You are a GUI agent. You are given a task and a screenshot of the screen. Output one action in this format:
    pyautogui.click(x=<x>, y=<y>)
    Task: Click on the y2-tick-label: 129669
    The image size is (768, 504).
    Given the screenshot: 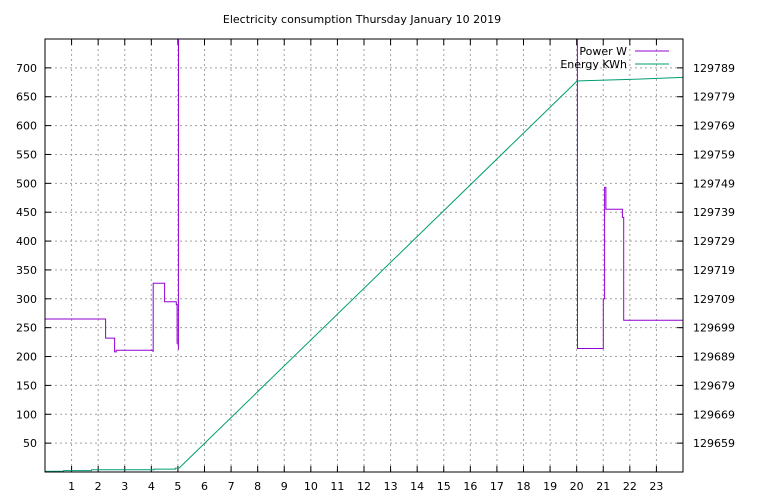 What is the action you would take?
    pyautogui.click(x=714, y=414)
    